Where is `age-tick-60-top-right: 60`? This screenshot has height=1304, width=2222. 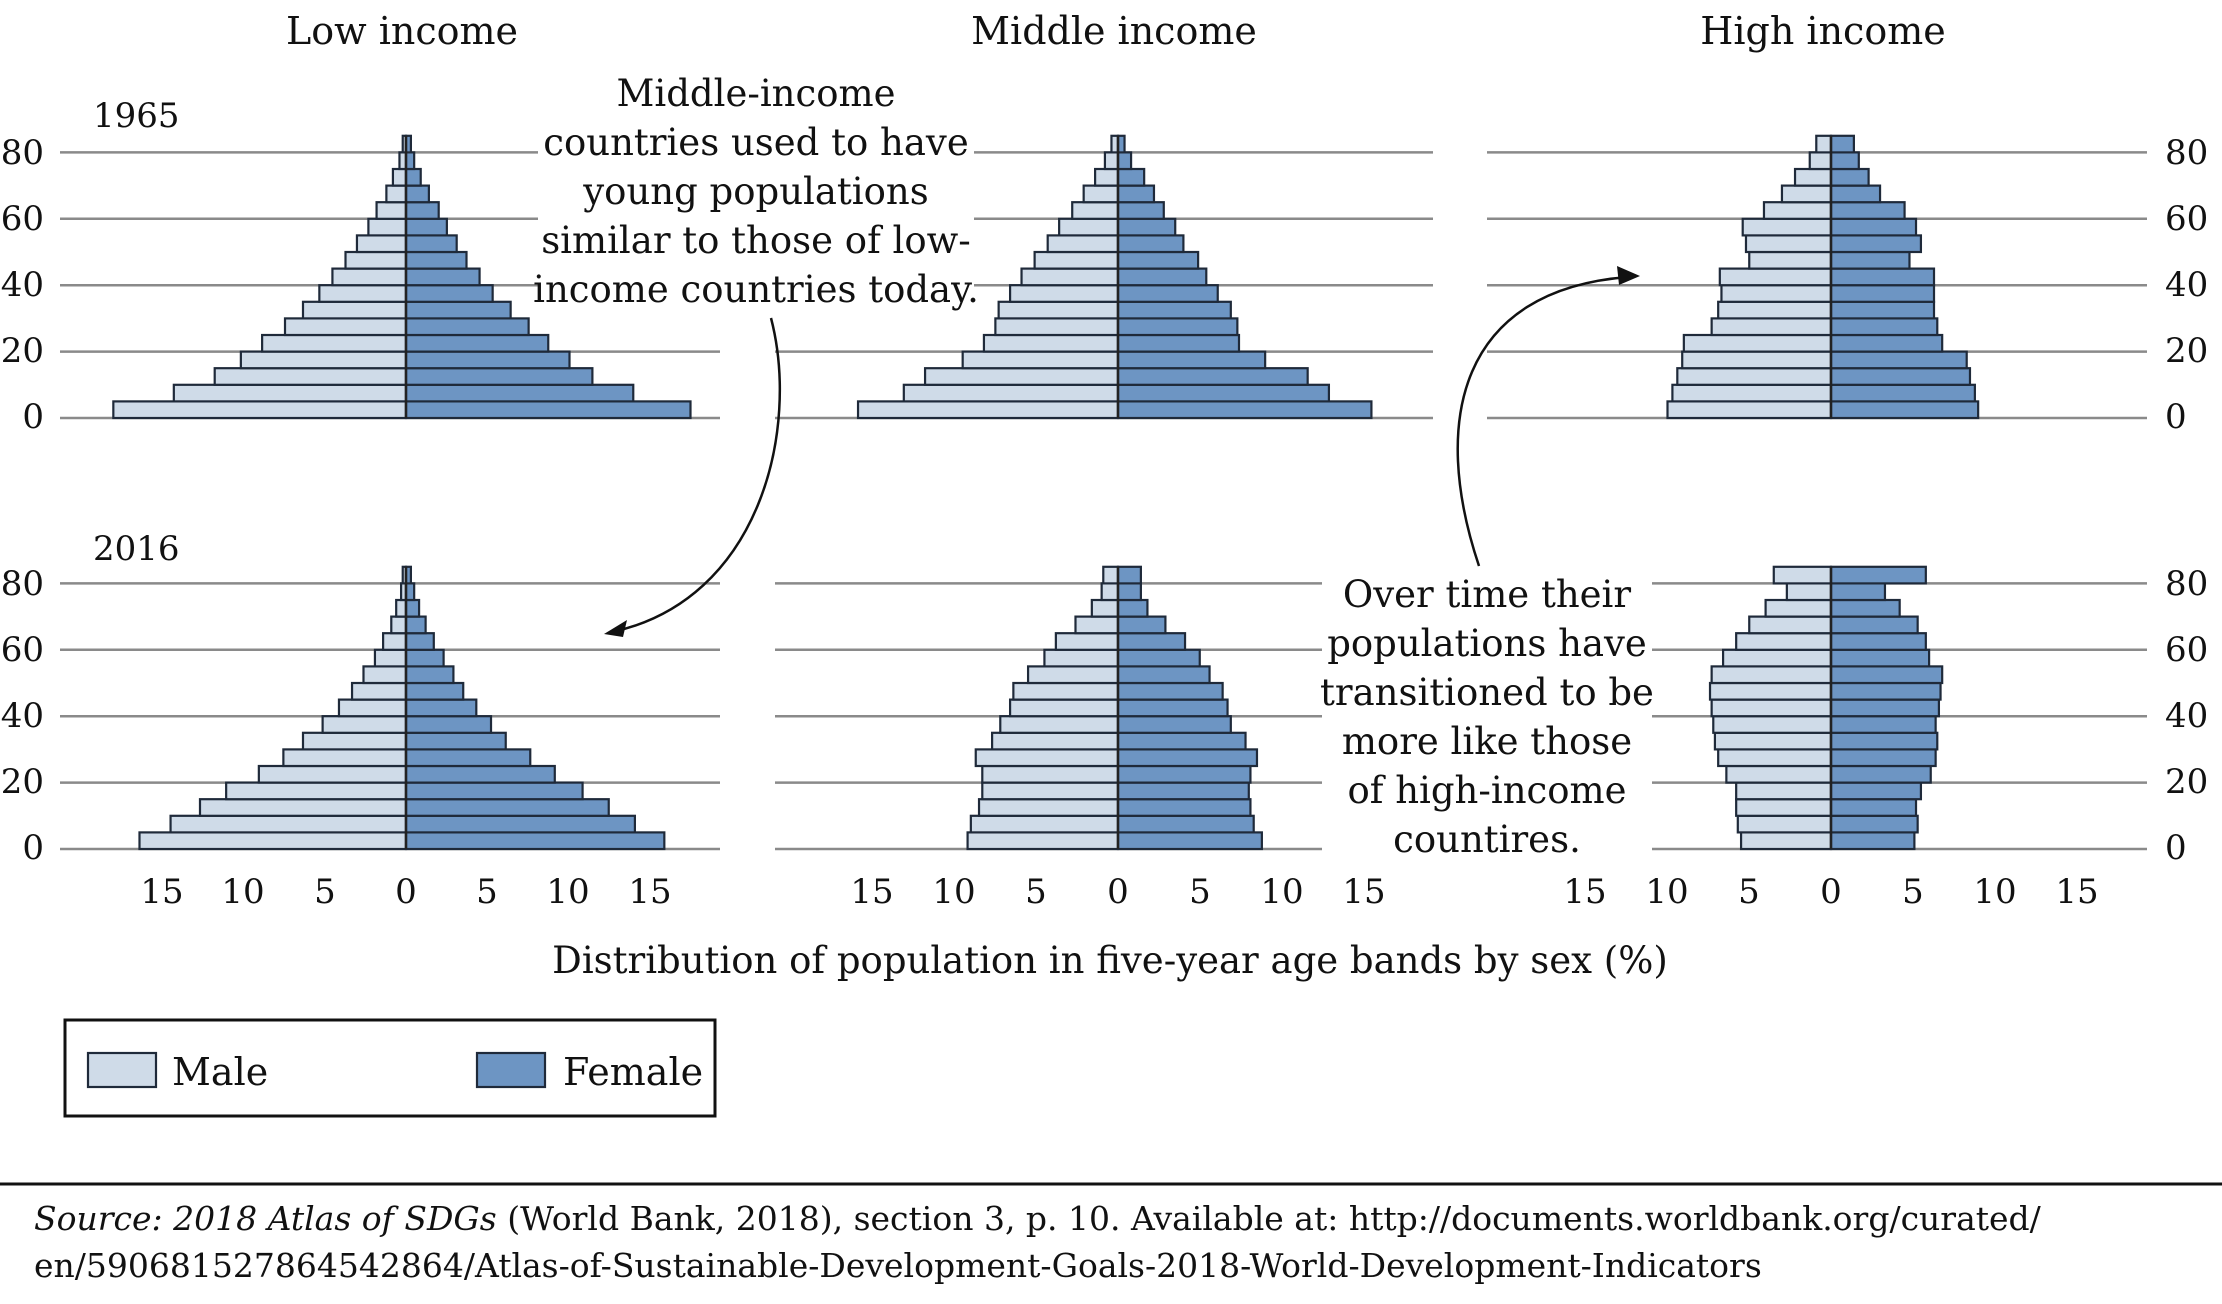
age-tick-60-top-right: 60 is located at coordinates (2186, 219).